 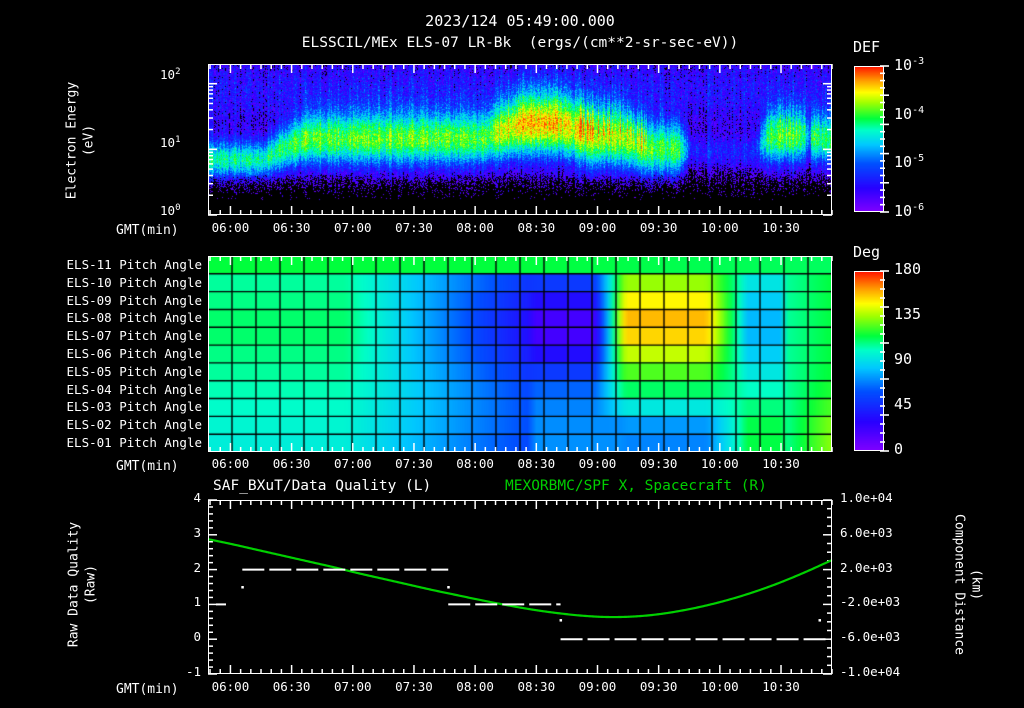 I want to click on page-title: 2023/124 05:49:00.000, so click(x=520, y=21).